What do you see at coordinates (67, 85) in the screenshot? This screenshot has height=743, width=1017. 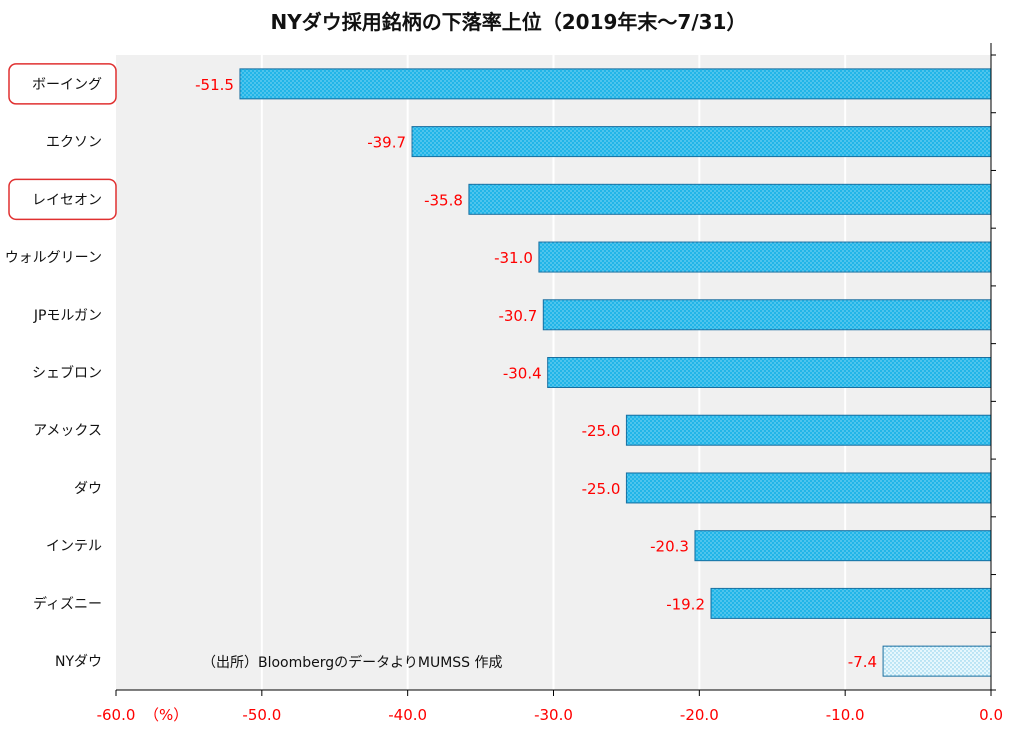 I see `category-label-0: ボーイング` at bounding box center [67, 85].